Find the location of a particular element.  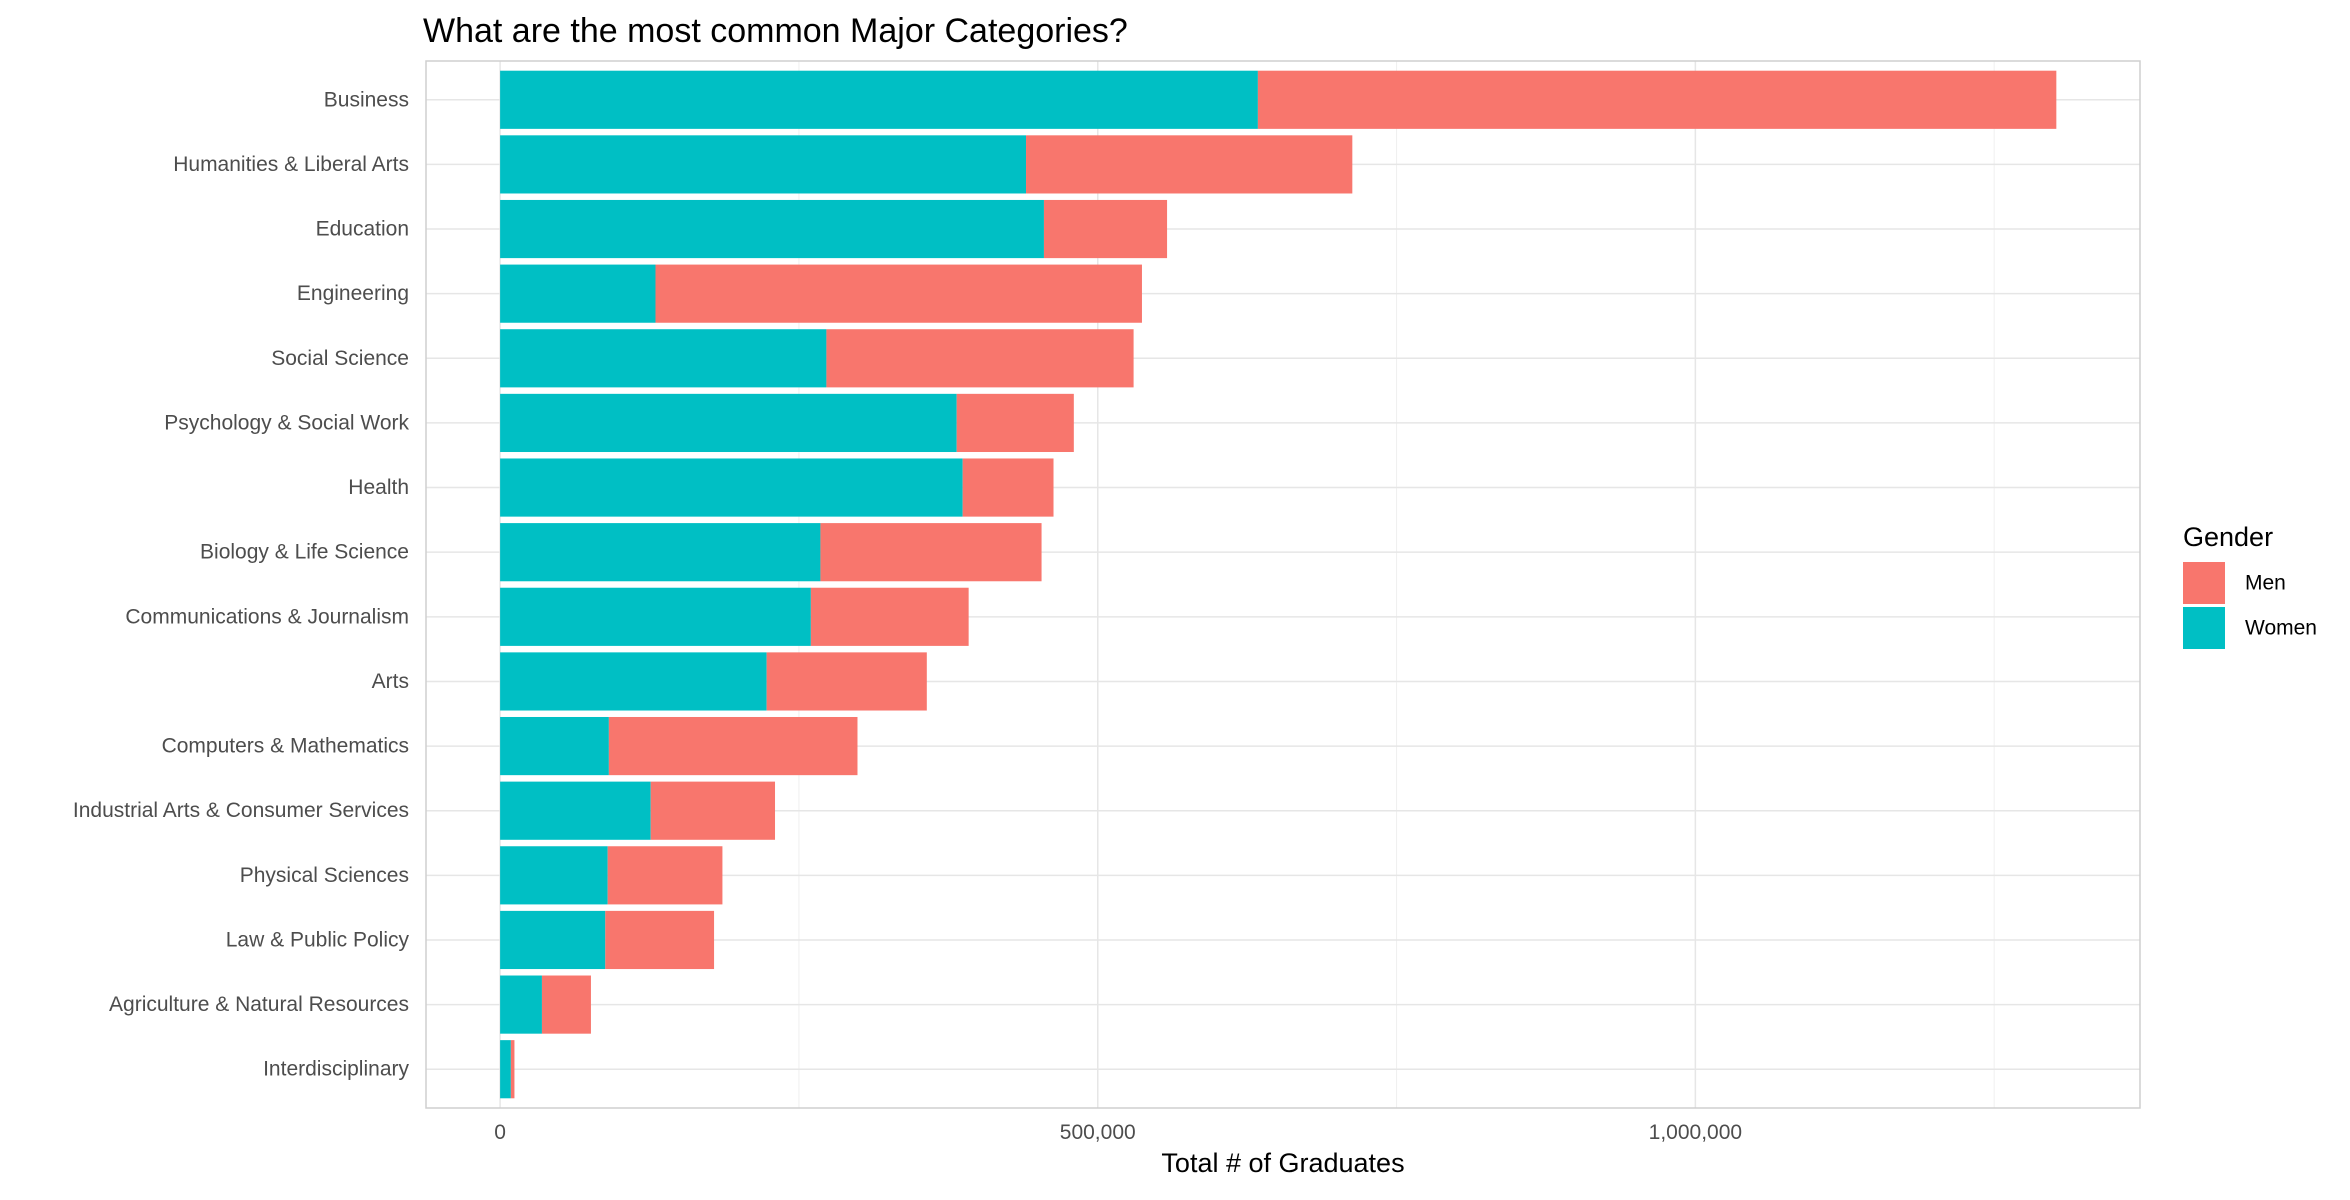

category-label: Health is located at coordinates (378, 487).